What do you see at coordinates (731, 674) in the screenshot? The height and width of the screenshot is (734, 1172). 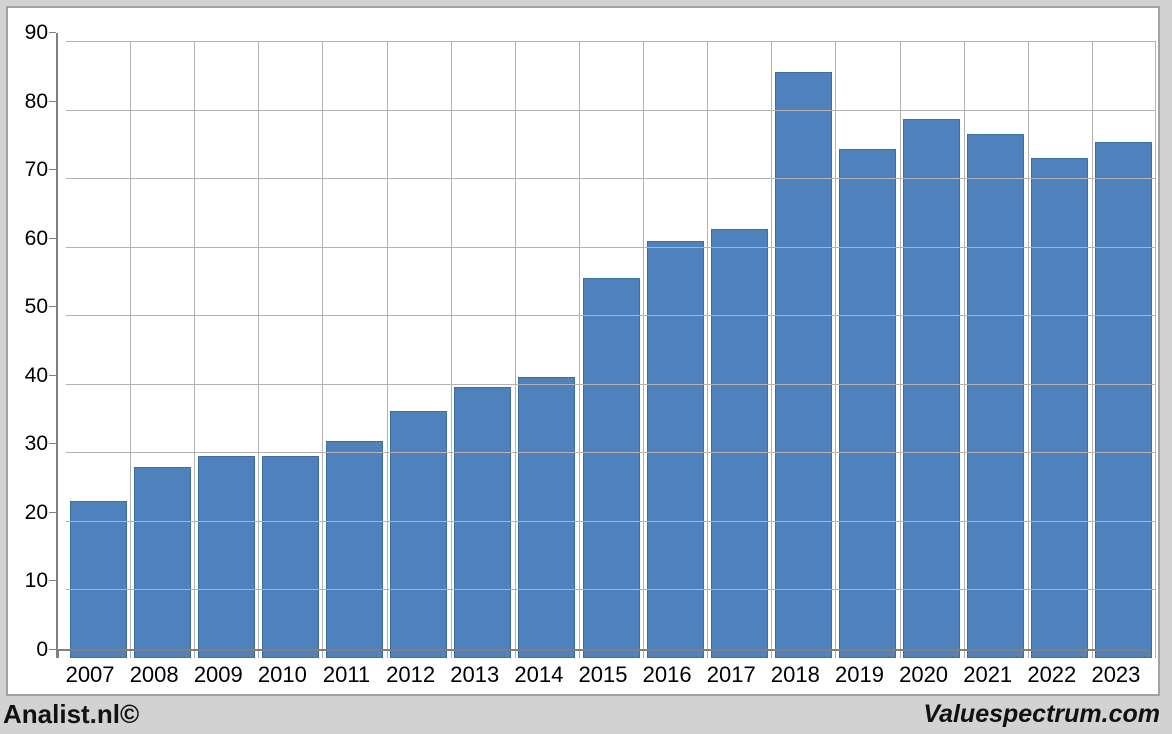 I see `x-axis-label-2017: 2017` at bounding box center [731, 674].